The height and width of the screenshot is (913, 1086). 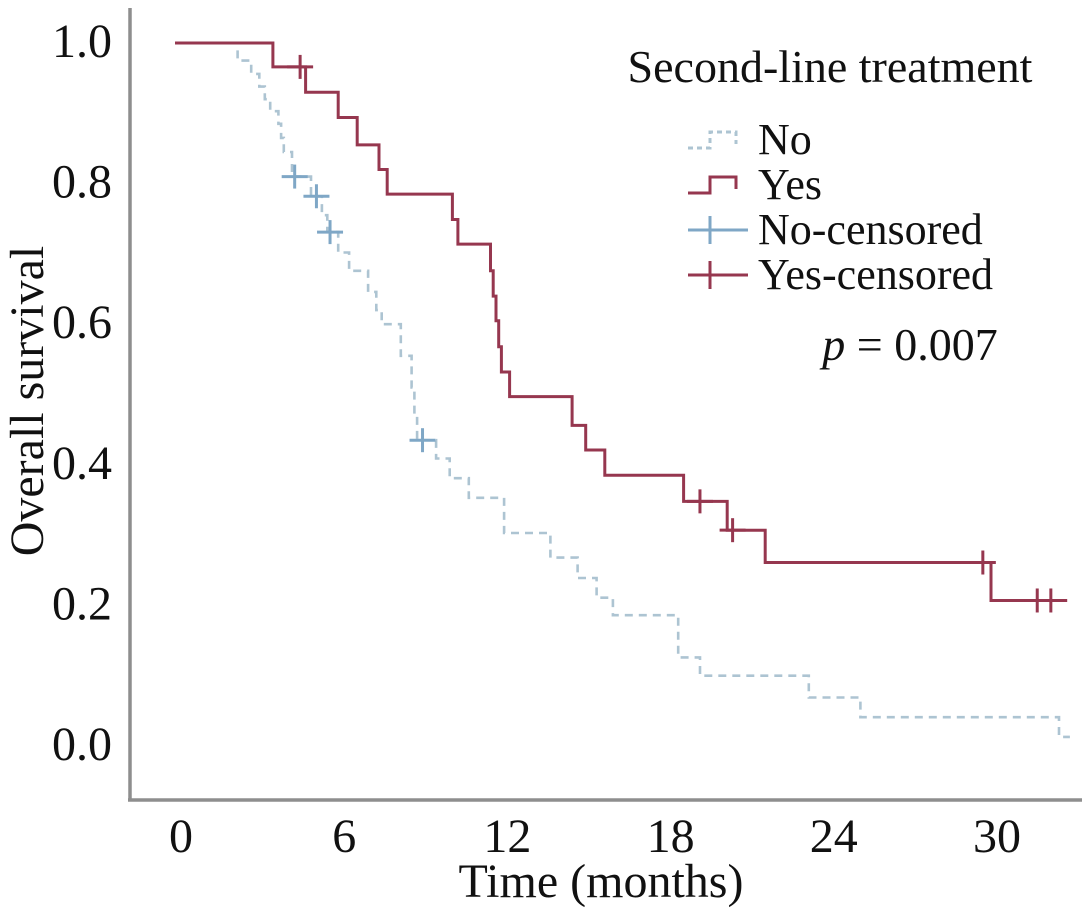 What do you see at coordinates (601, 881) in the screenshot?
I see `x-axis-title: Time (months)` at bounding box center [601, 881].